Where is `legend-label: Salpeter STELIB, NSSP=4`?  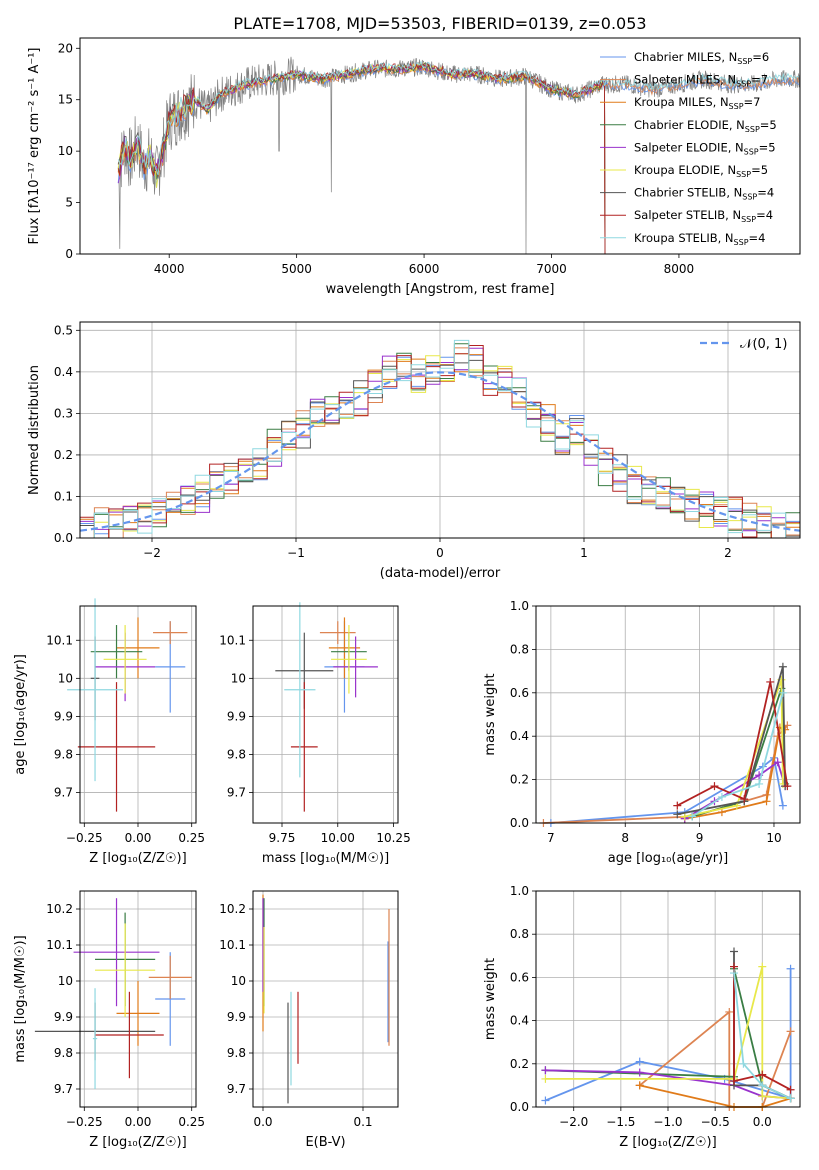 legend-label: Salpeter STELIB, NSSP=4 is located at coordinates (703, 216).